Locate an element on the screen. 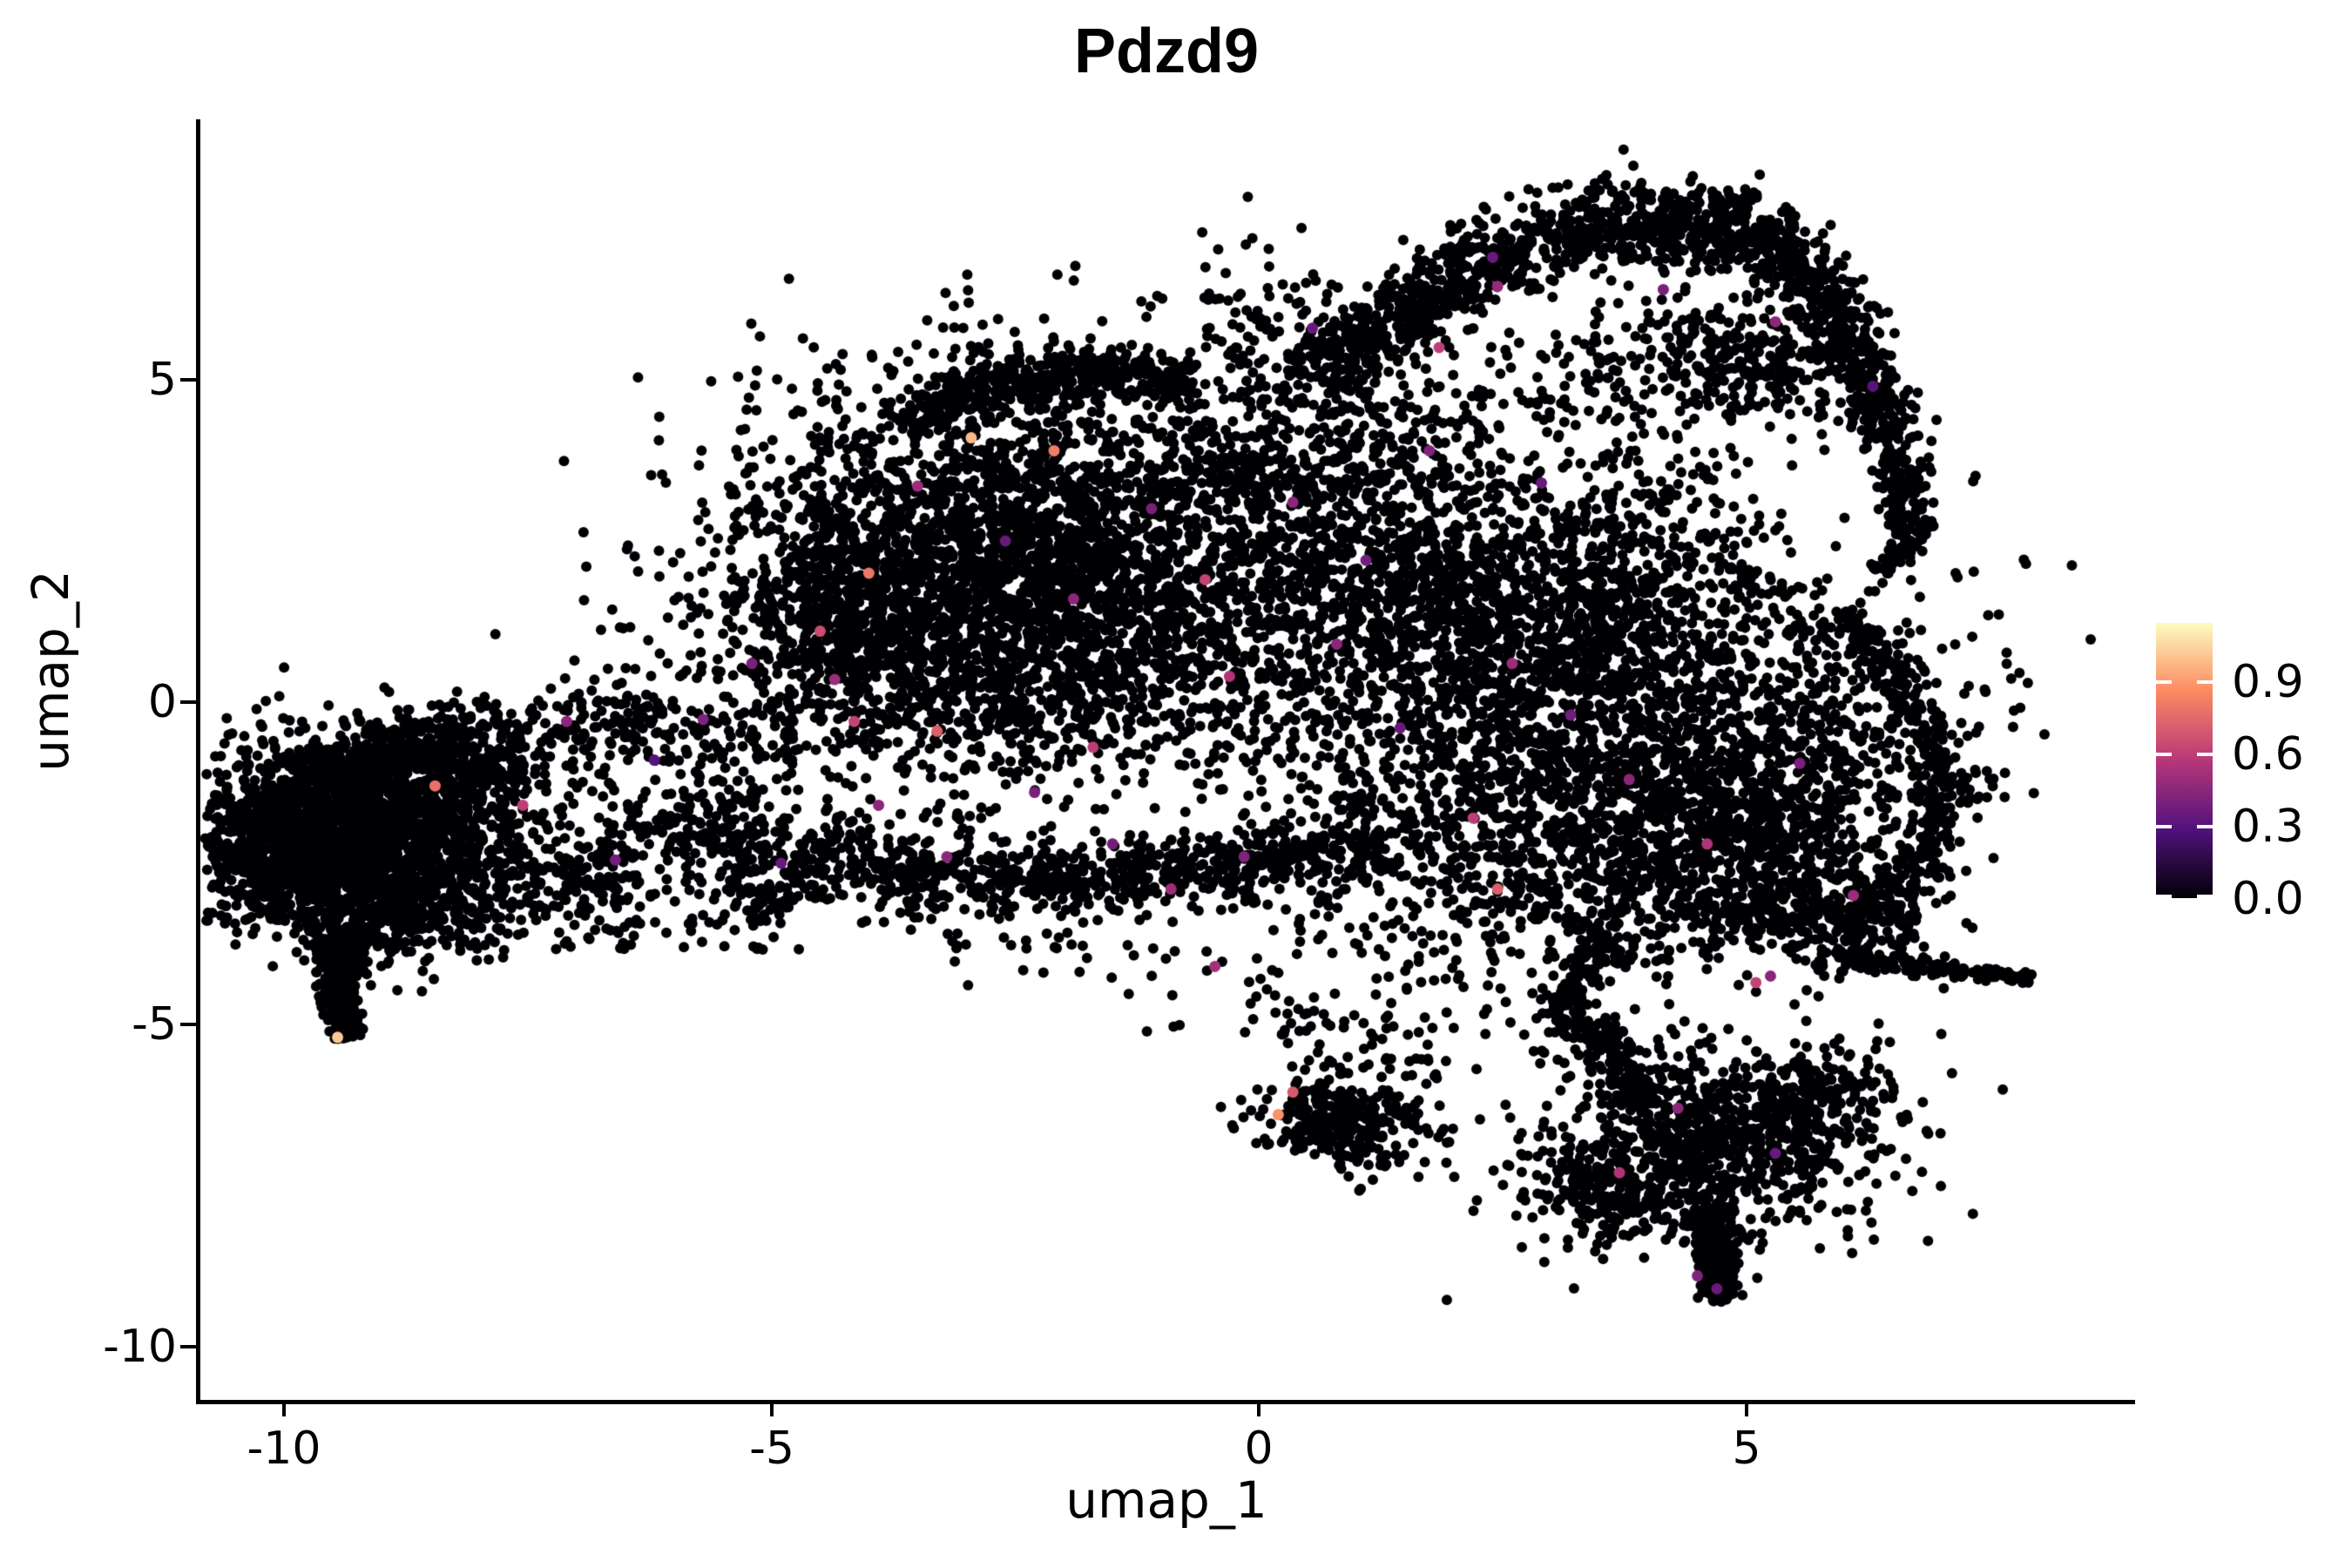 The image size is (2352, 1568). colorbar-tick-label: 0.6 is located at coordinates (2268, 754).